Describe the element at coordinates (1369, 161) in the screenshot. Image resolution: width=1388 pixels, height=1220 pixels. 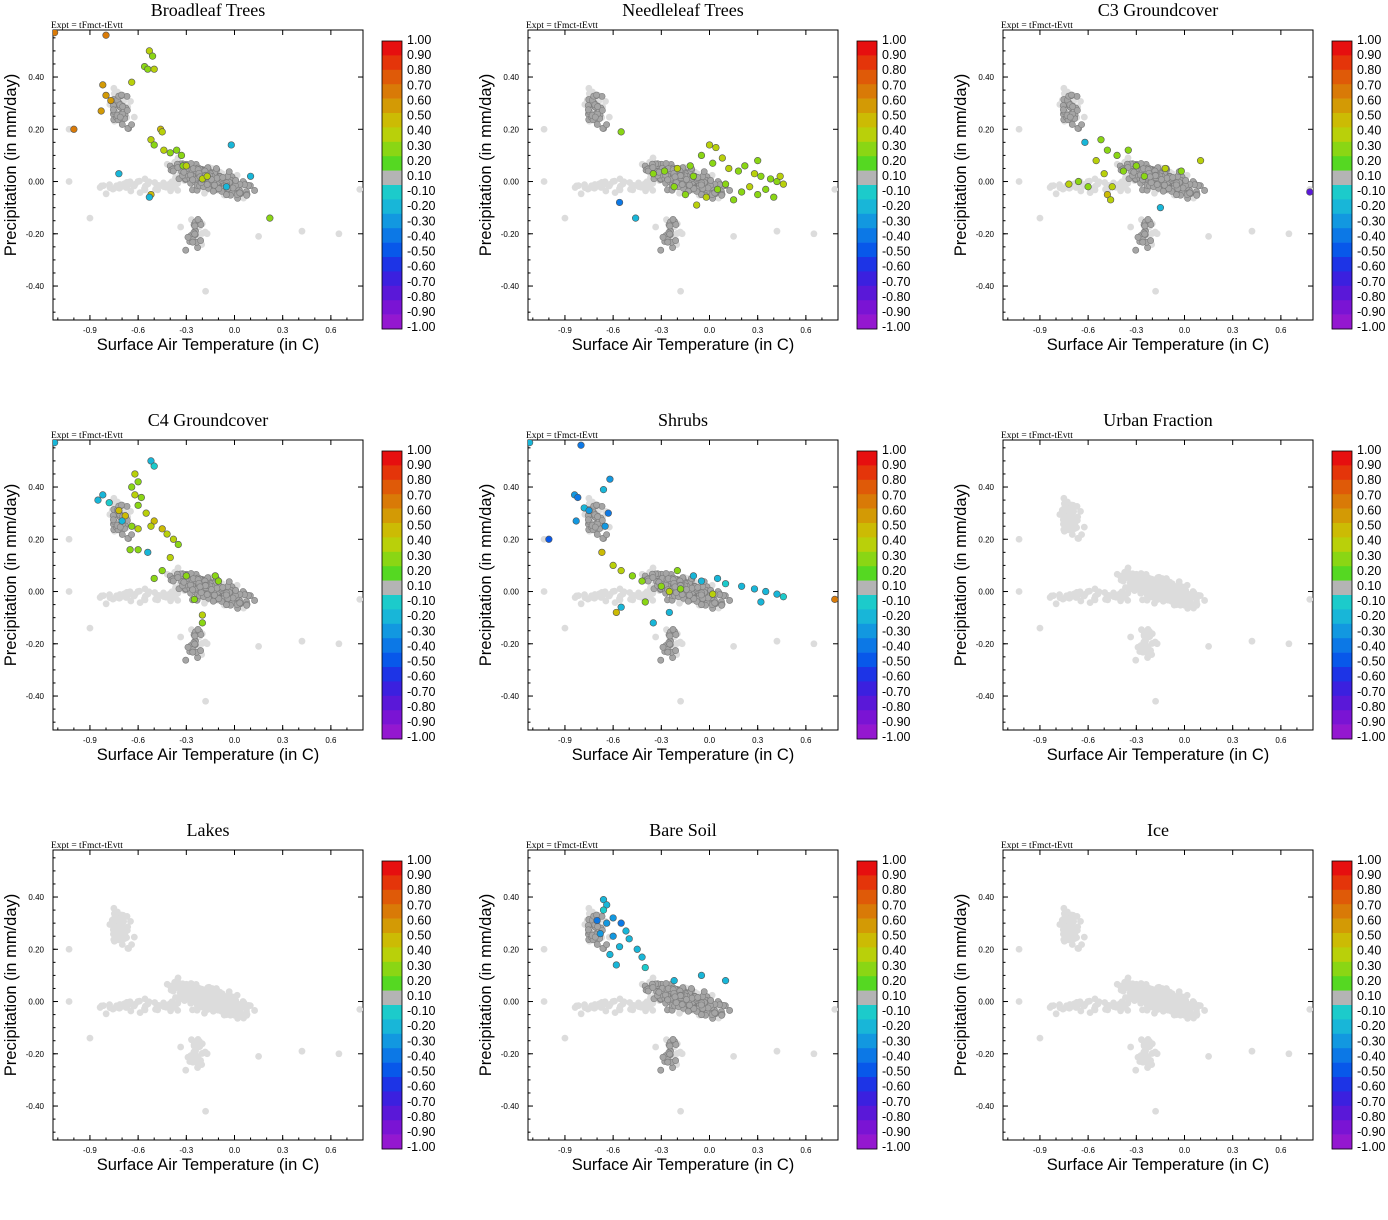
I see `colorbar-label: 0.20` at that location.